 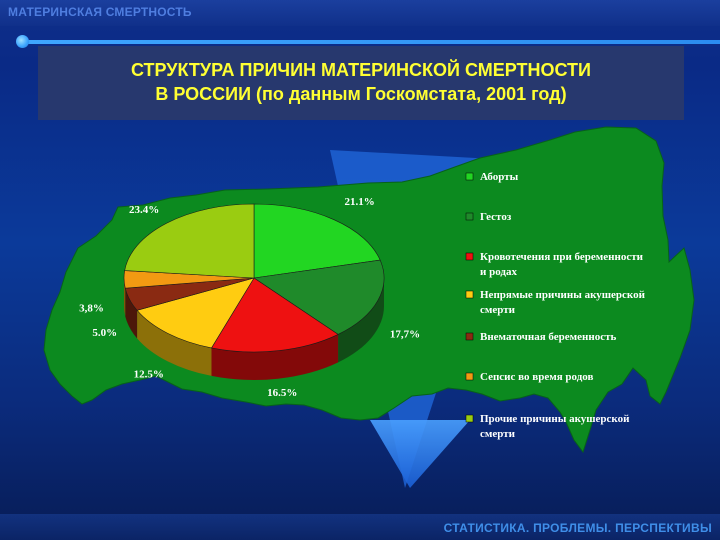 What do you see at coordinates (496, 217) in the screenshot?
I see `legend-label-2: Гестоз` at bounding box center [496, 217].